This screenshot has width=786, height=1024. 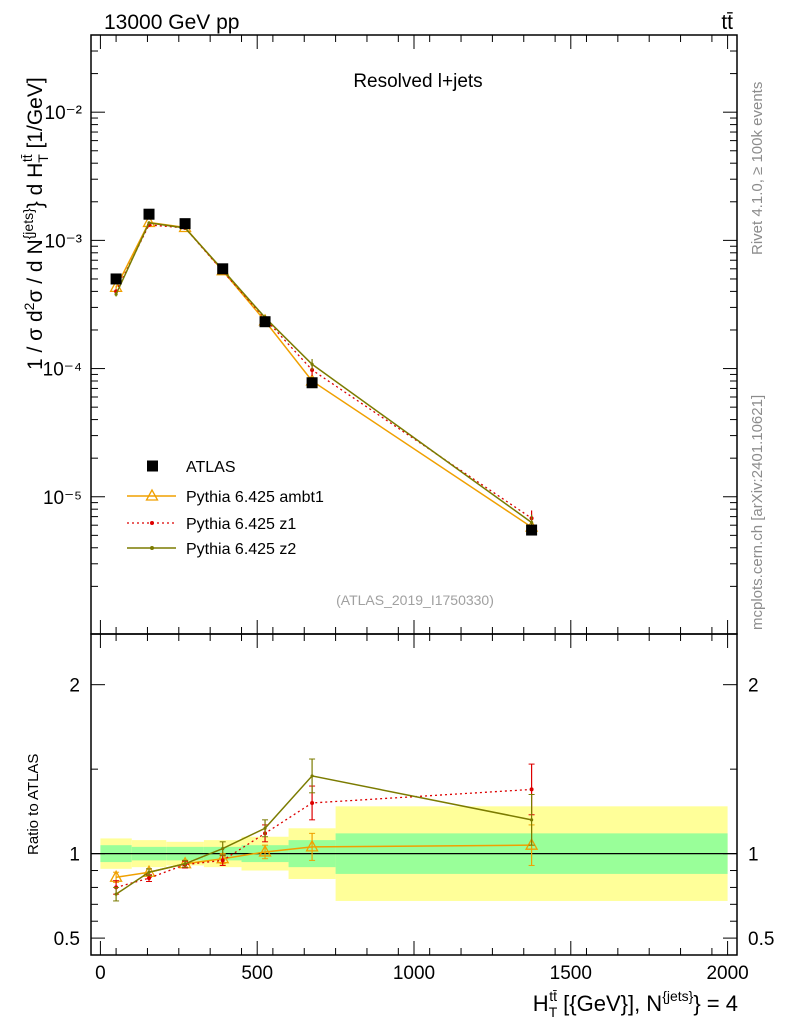 What do you see at coordinates (571, 973) in the screenshot?
I see `x-tick-label: 1500` at bounding box center [571, 973].